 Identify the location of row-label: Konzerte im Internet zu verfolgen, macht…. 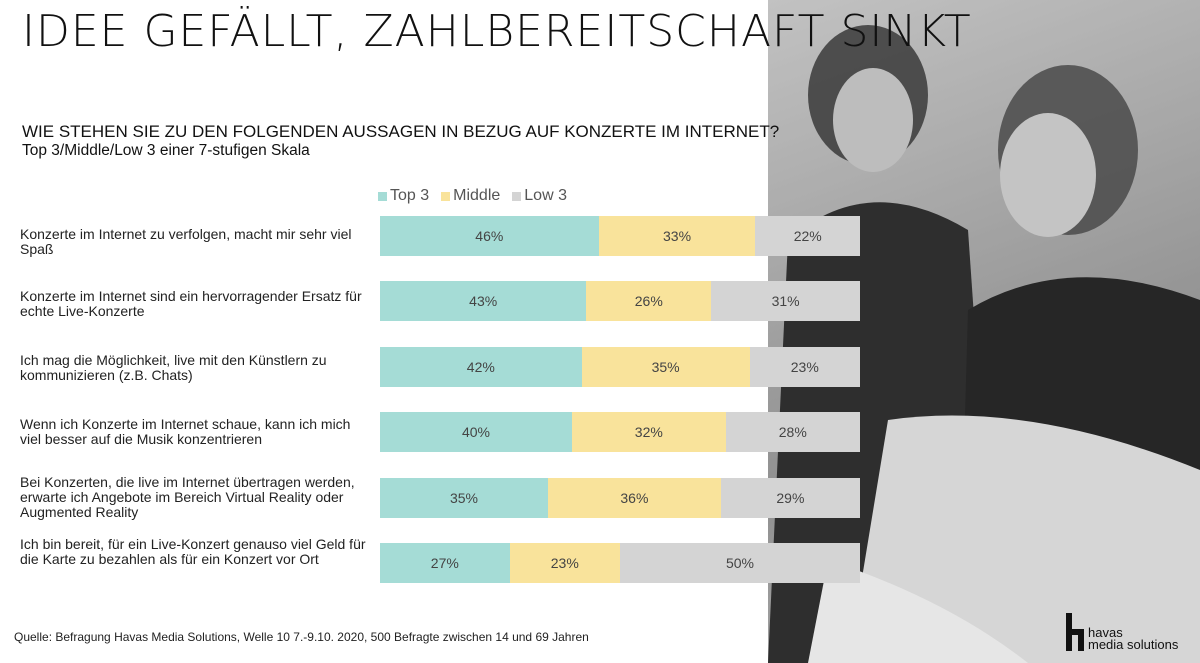
(186, 241).